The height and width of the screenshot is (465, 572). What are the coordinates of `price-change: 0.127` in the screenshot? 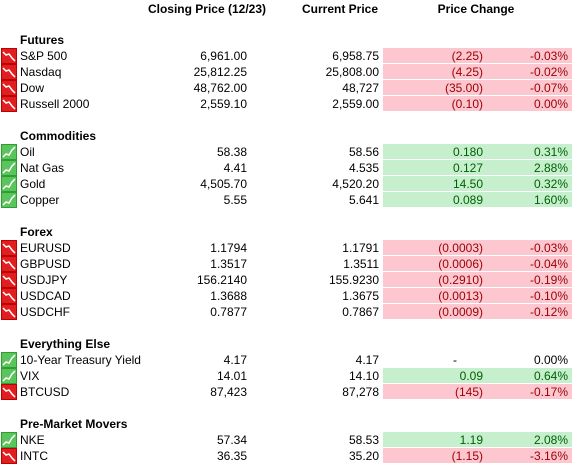 It's located at (467, 168).